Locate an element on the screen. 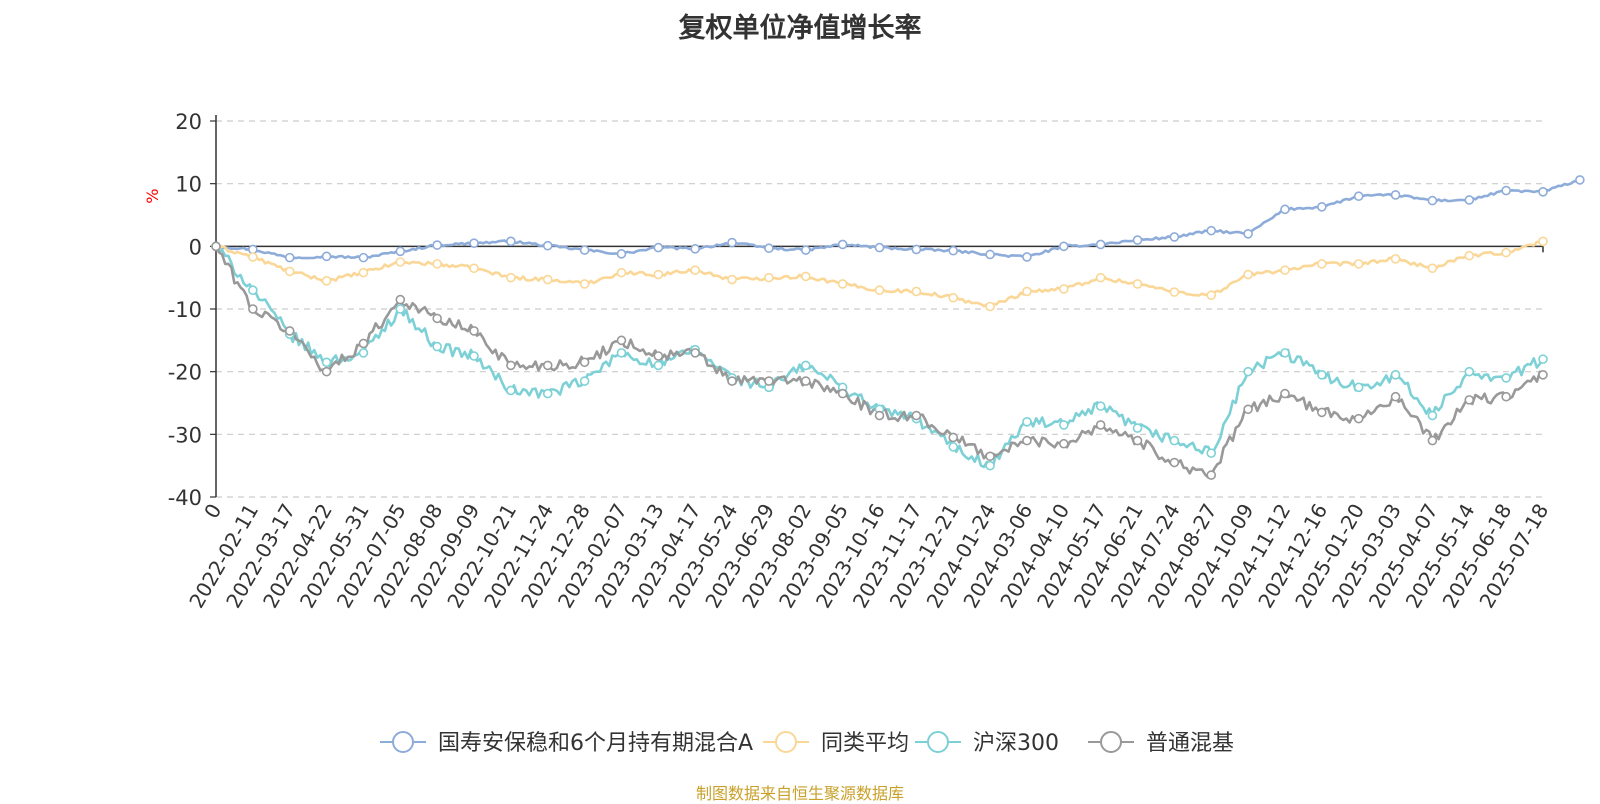 Image resolution: width=1600 pixels, height=804 pixels. y-tick-label: 10 is located at coordinates (188, 185).